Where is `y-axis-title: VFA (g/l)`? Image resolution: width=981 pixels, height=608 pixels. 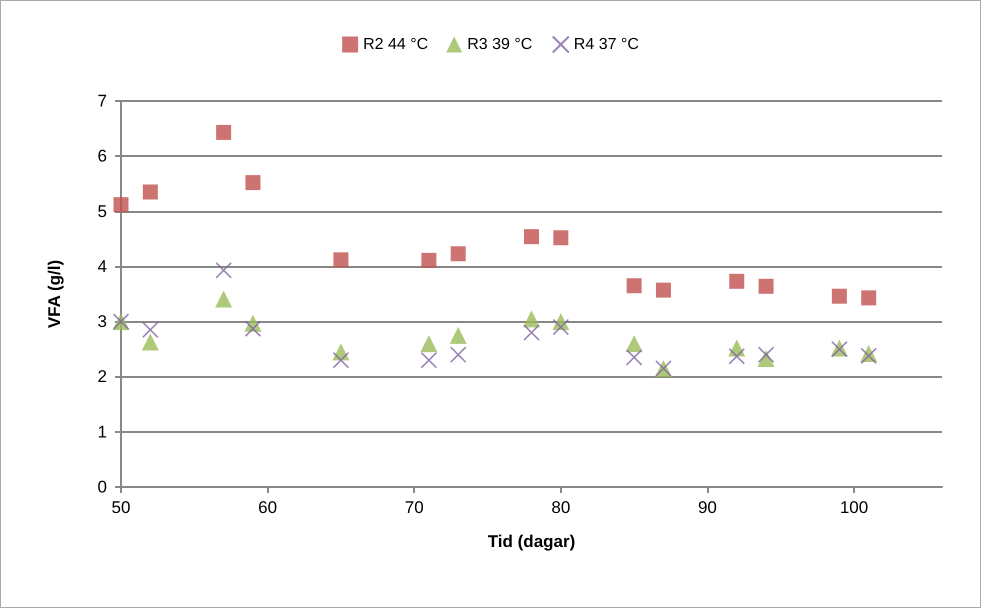 y-axis-title: VFA (g/l) is located at coordinates (54, 294).